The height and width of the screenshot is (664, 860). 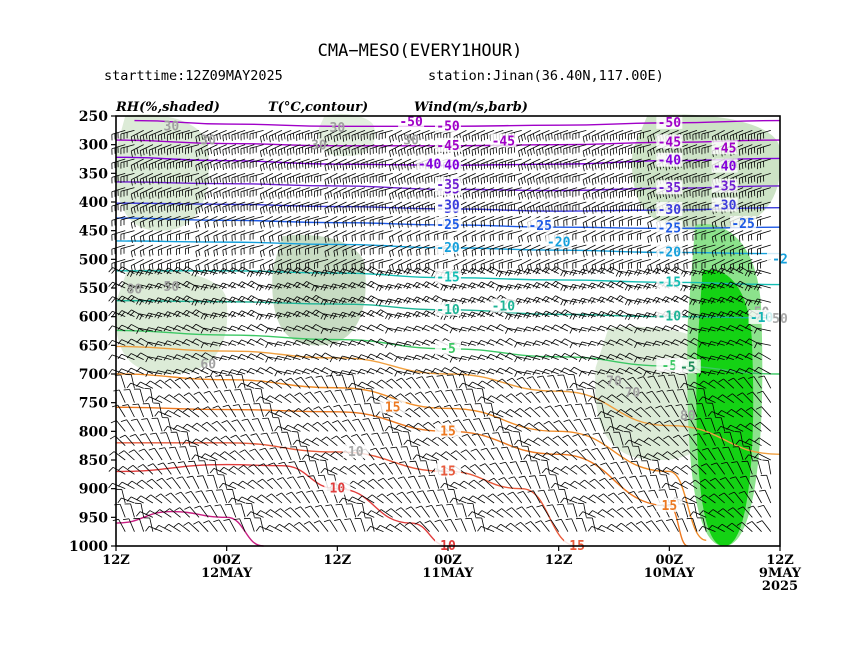 What do you see at coordinates (614, 381) in the screenshot?
I see `rh-label: 70` at bounding box center [614, 381].